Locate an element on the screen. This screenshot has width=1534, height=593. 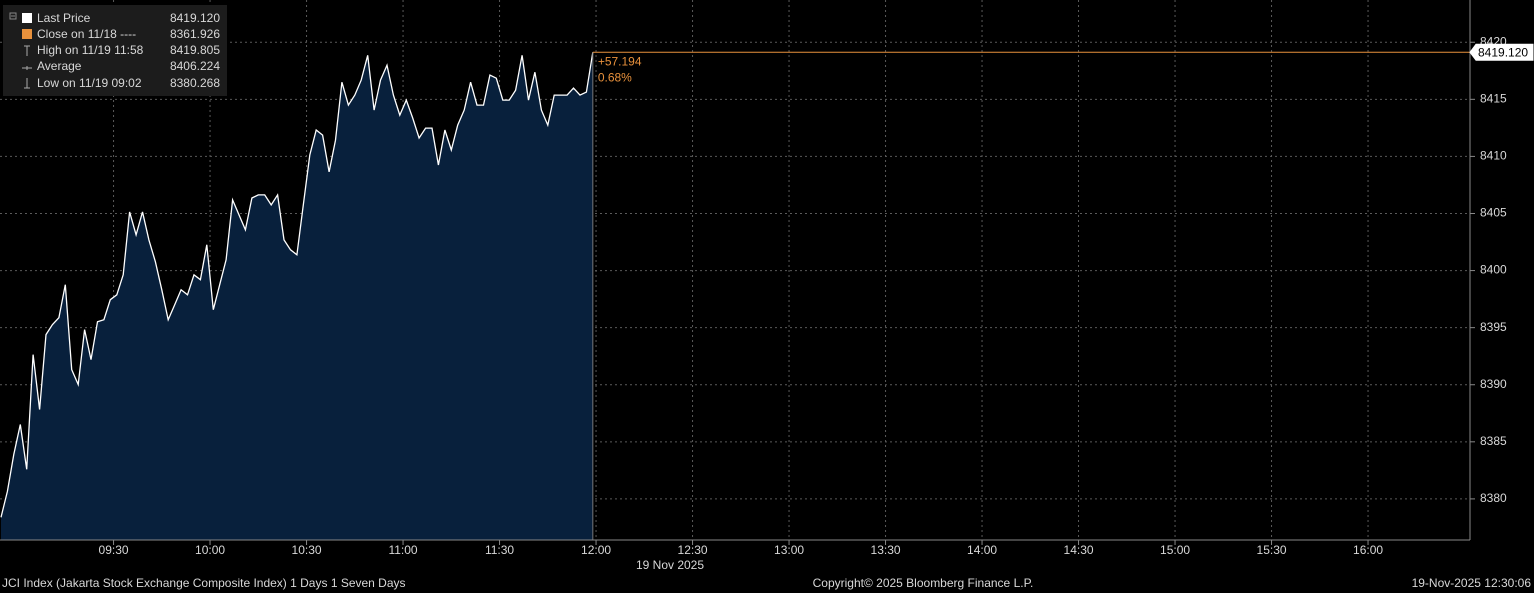
x-tick-label: 14:30 is located at coordinates (1079, 550).